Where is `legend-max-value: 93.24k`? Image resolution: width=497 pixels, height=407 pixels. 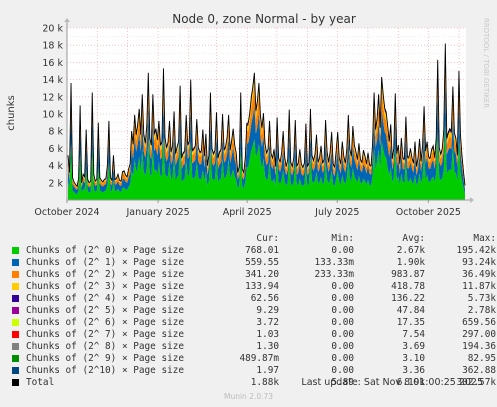
legend-max-value: 93.24k is located at coordinates (479, 262).